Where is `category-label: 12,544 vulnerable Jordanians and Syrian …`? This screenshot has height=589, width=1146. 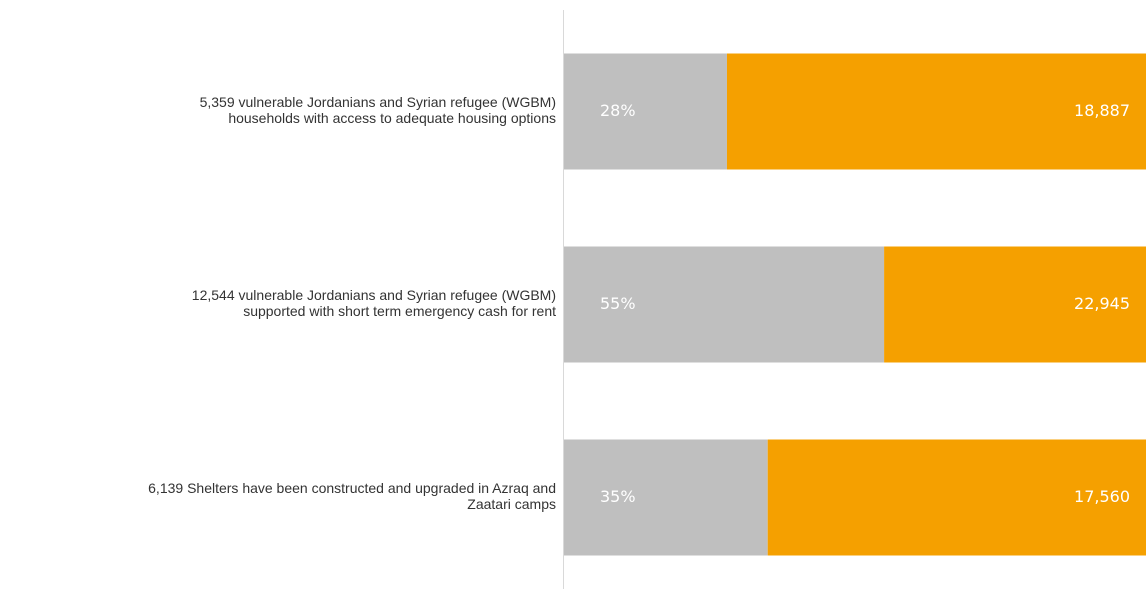
category-label: 12,544 vulnerable Jordanians and Syrian … is located at coordinates (374, 295).